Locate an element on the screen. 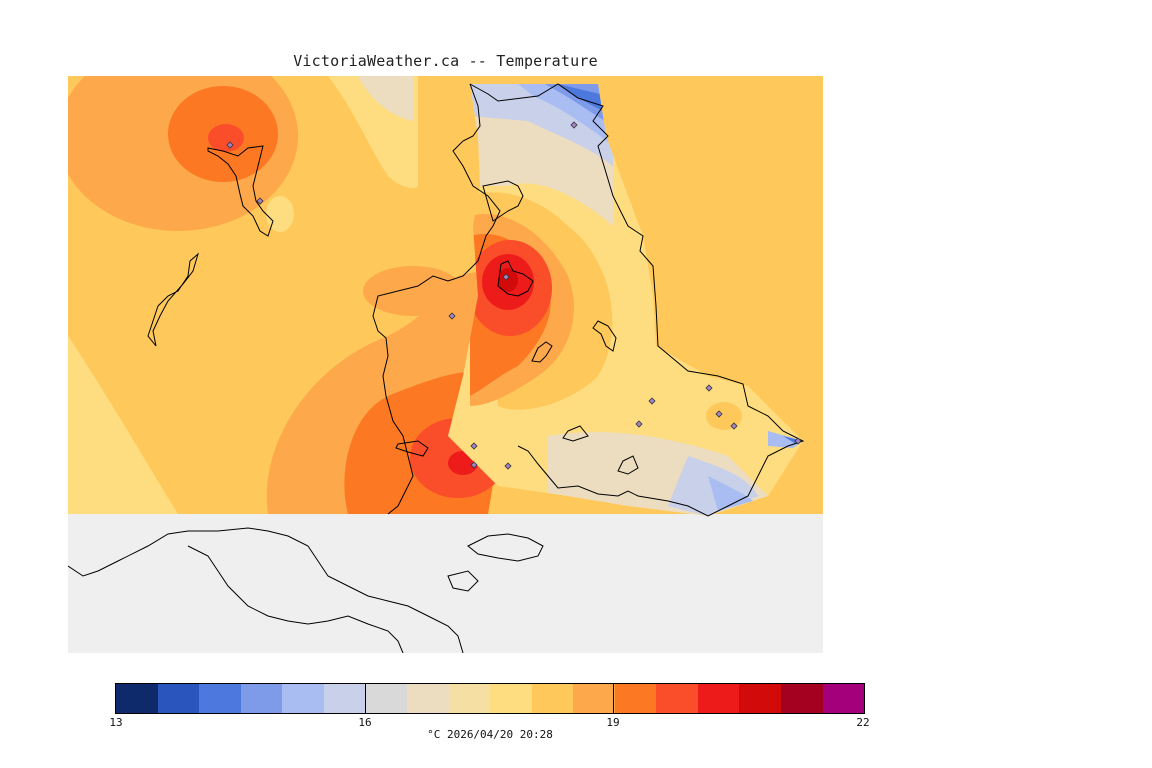  colorbar-tick-22: 22 is located at coordinates (863, 722).